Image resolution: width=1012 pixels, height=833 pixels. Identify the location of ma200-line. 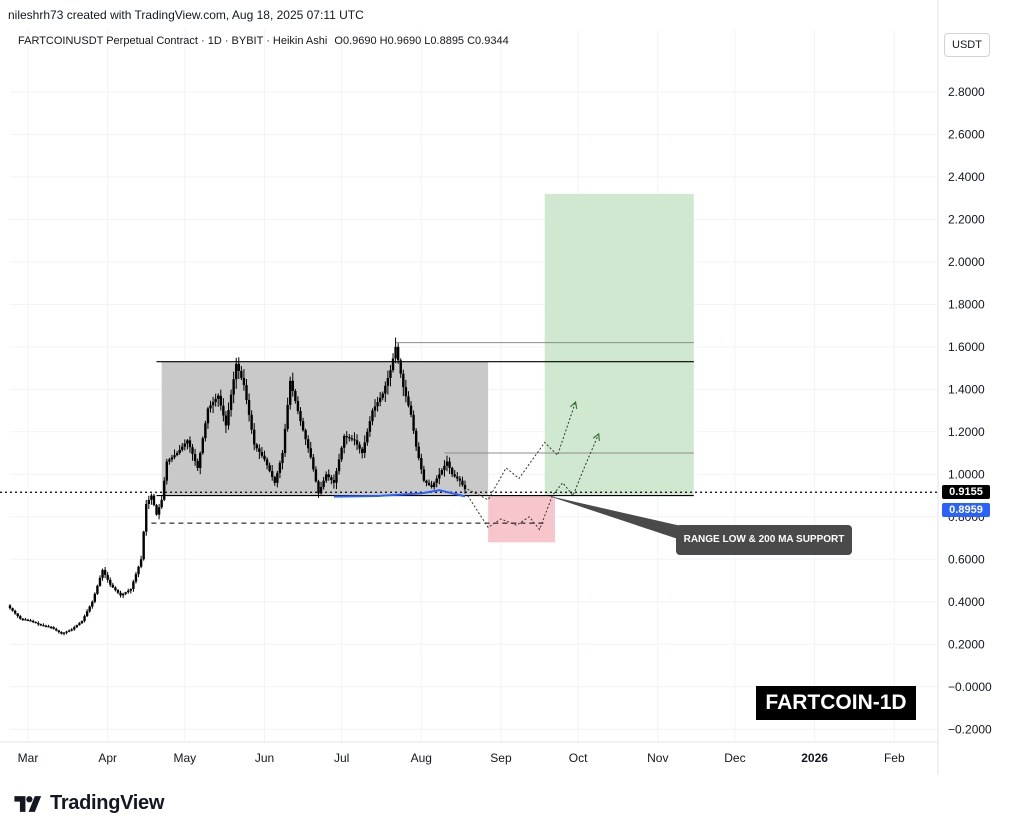
(399, 493).